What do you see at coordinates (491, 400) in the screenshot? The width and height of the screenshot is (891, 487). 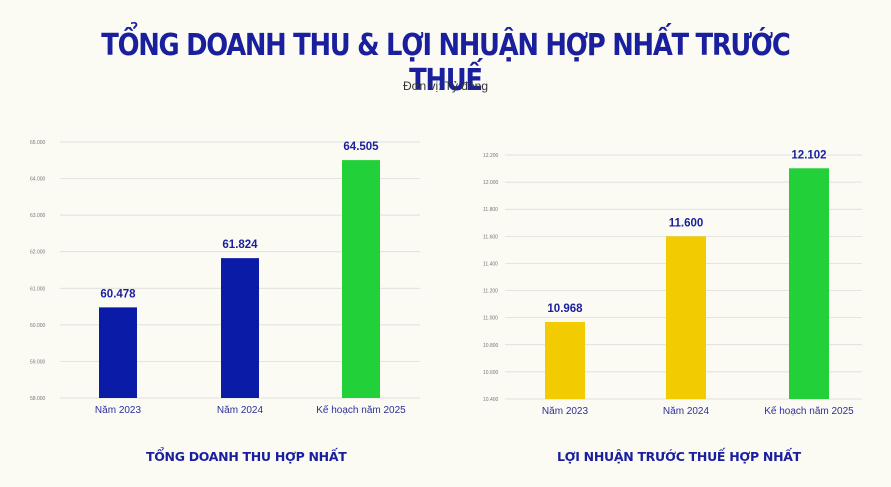 I see `profit-y-tick-label: 10.400` at bounding box center [491, 400].